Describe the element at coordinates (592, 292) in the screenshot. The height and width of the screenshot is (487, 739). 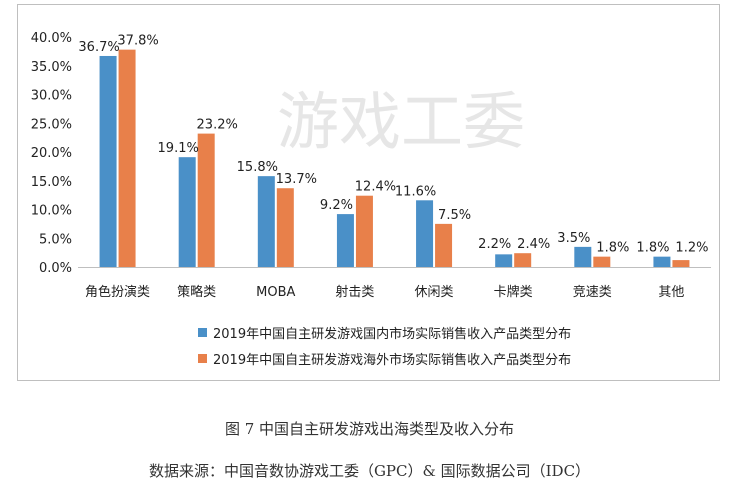
I see `x-tick-label: 竞速类` at that location.